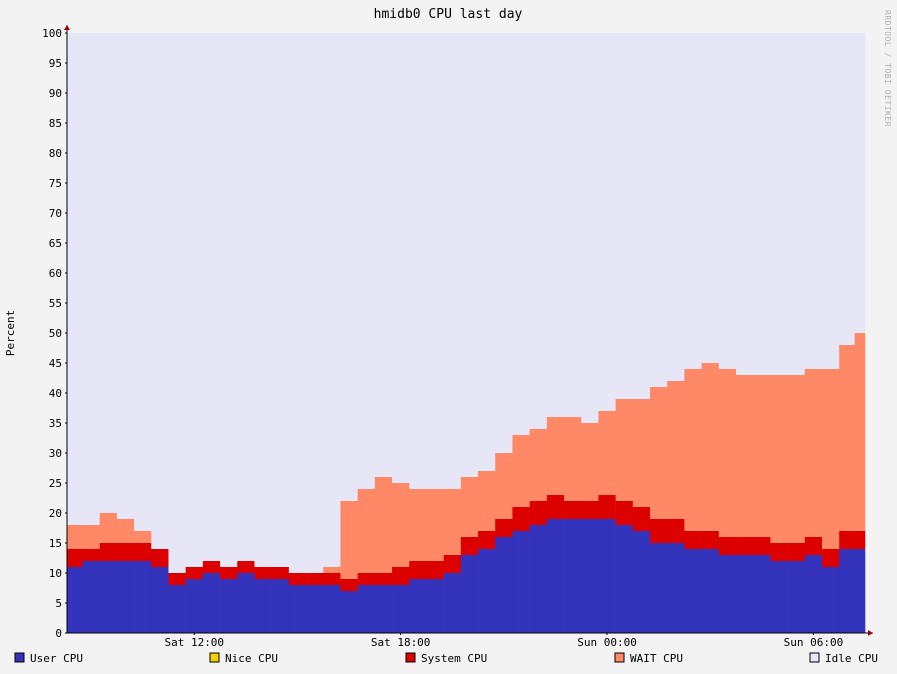 The width and height of the screenshot is (897, 674). What do you see at coordinates (55, 153) in the screenshot?
I see `y-tick-label: 80` at bounding box center [55, 153].